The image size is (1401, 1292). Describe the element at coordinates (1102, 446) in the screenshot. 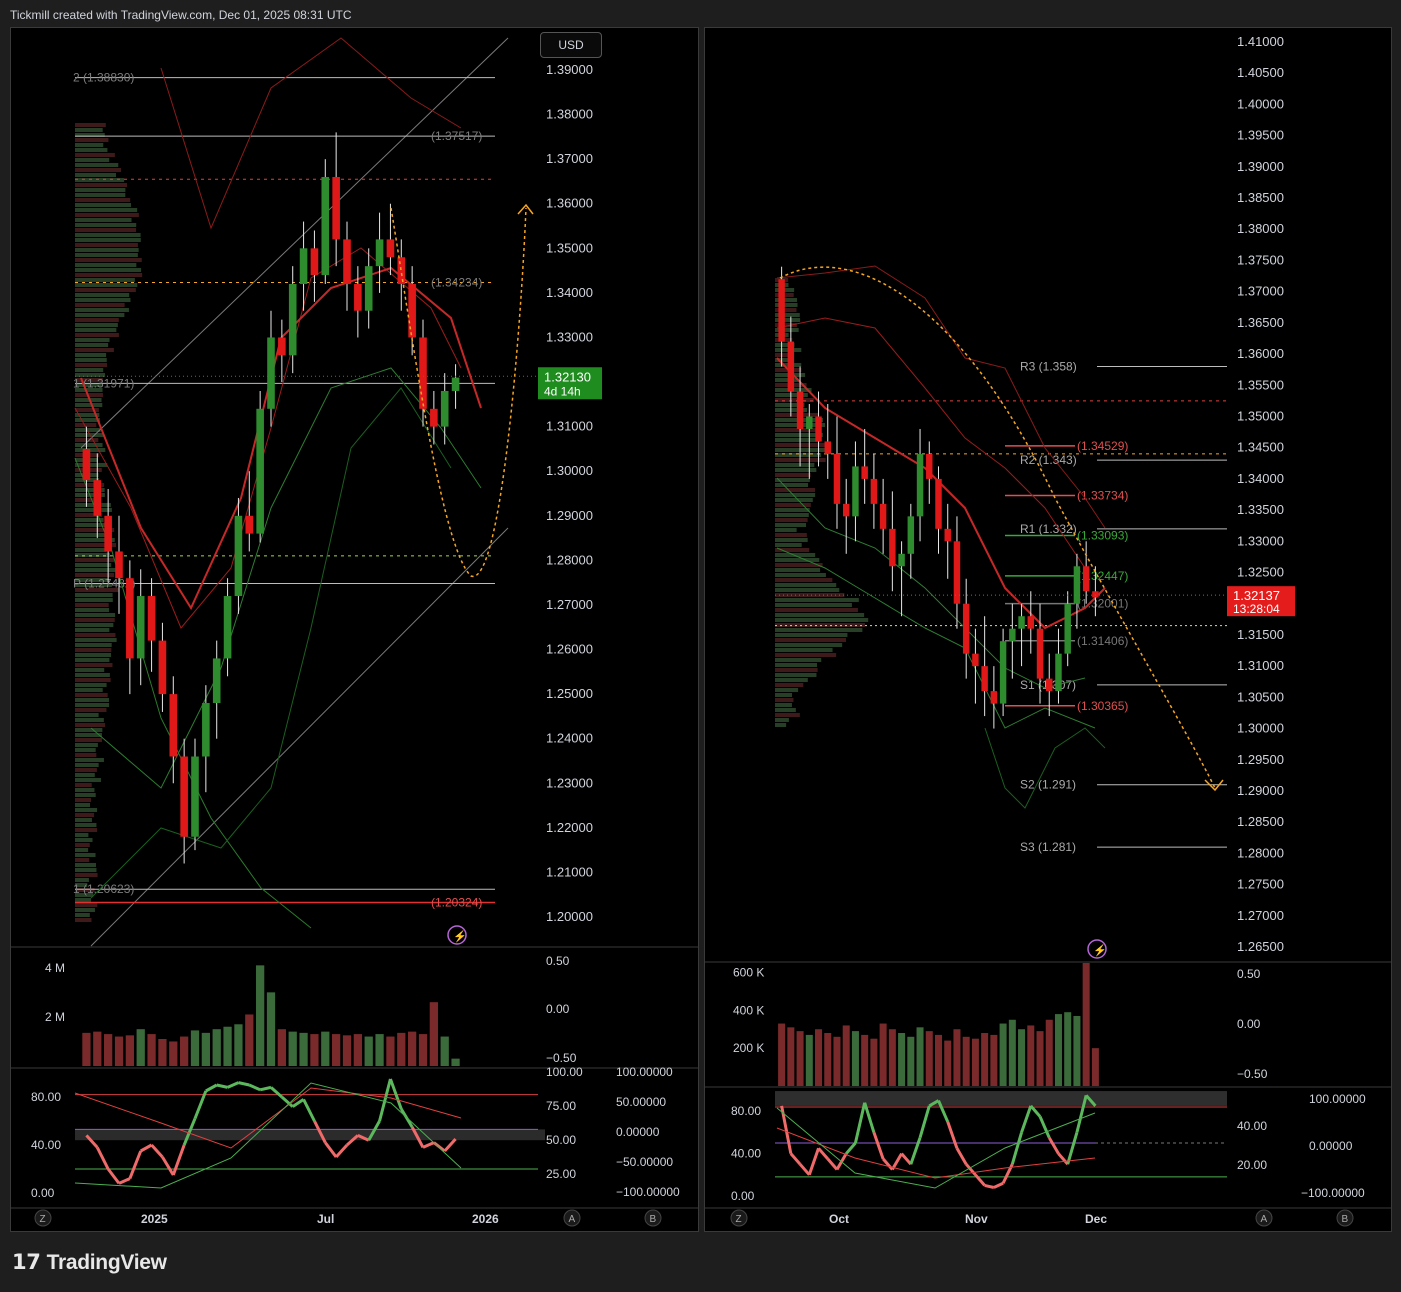

I see `fib-level-label: (1.34529)` at that location.